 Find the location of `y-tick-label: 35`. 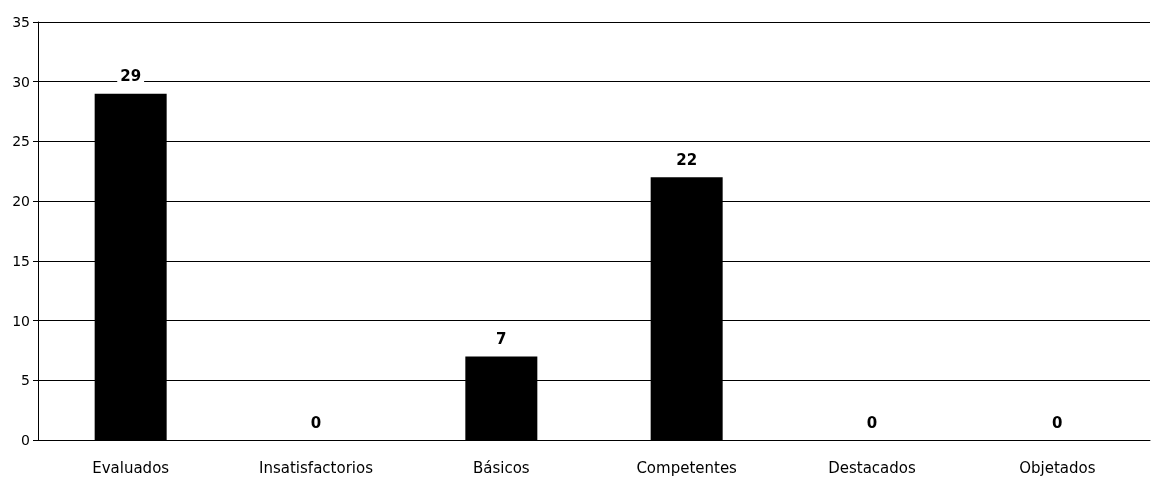

y-tick-label: 35 is located at coordinates (21, 22).